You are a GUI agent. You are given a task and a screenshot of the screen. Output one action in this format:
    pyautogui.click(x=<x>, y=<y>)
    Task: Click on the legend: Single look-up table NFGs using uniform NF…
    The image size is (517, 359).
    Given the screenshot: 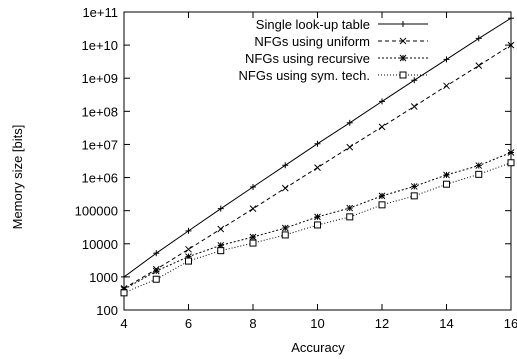 What is the action you would take?
    pyautogui.click(x=333, y=50)
    